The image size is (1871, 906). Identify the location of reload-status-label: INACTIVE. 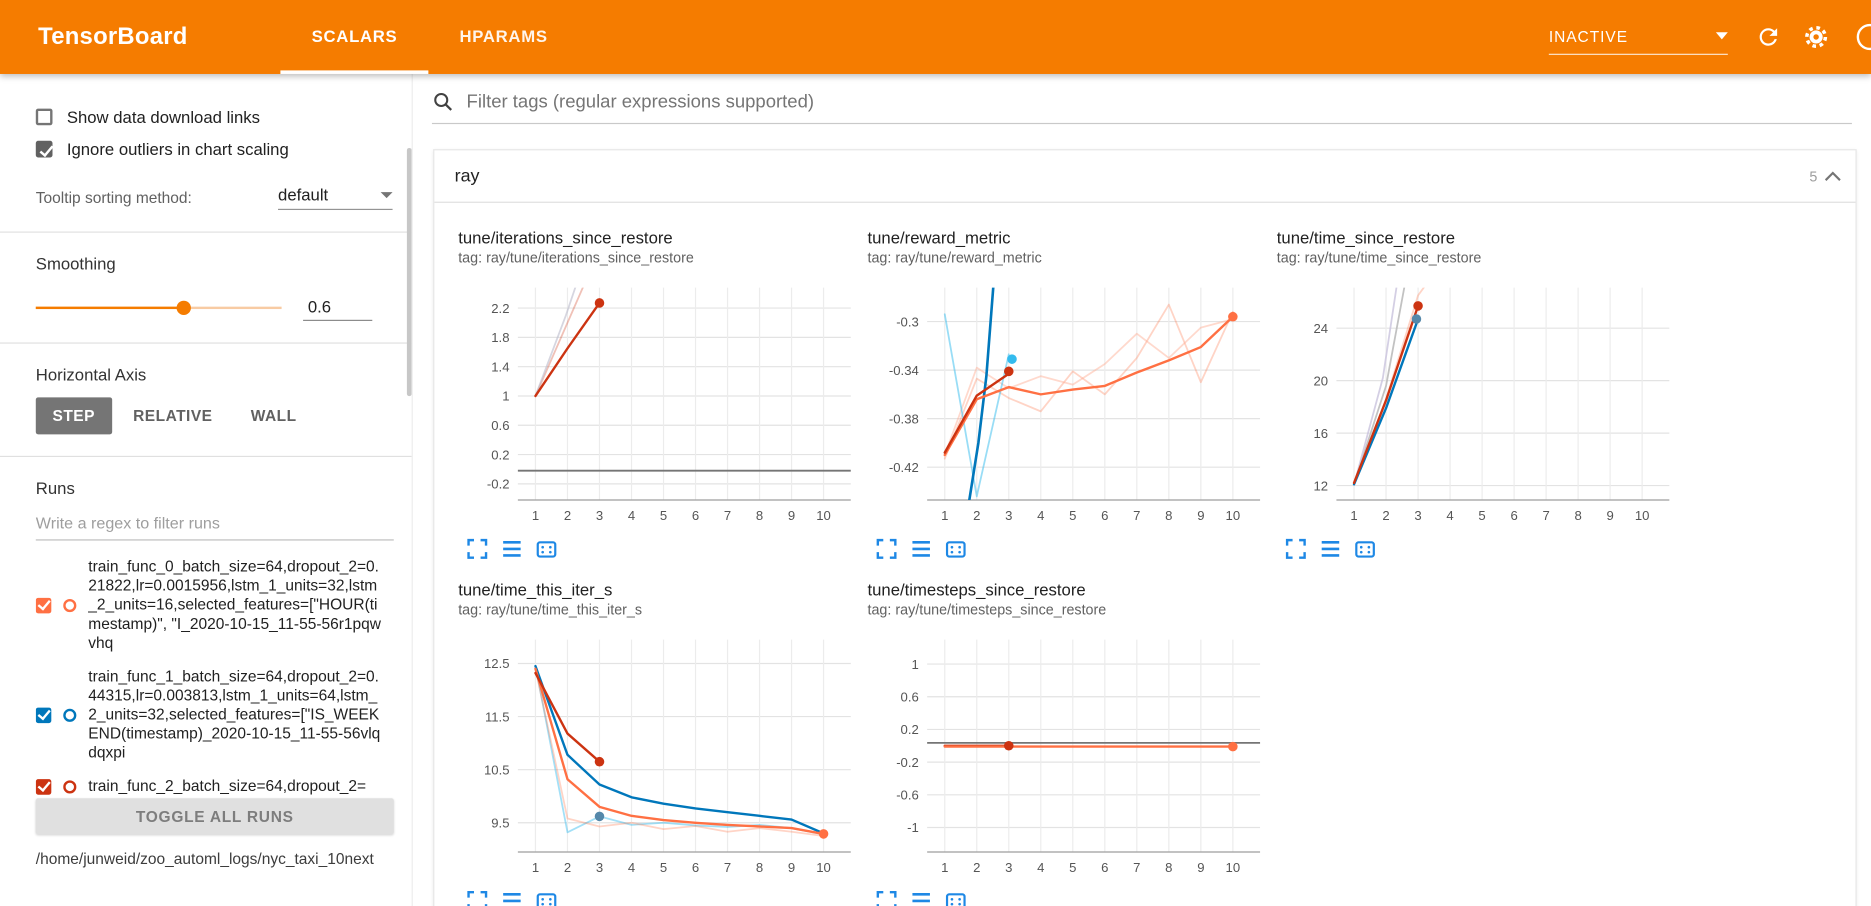
(1588, 35).